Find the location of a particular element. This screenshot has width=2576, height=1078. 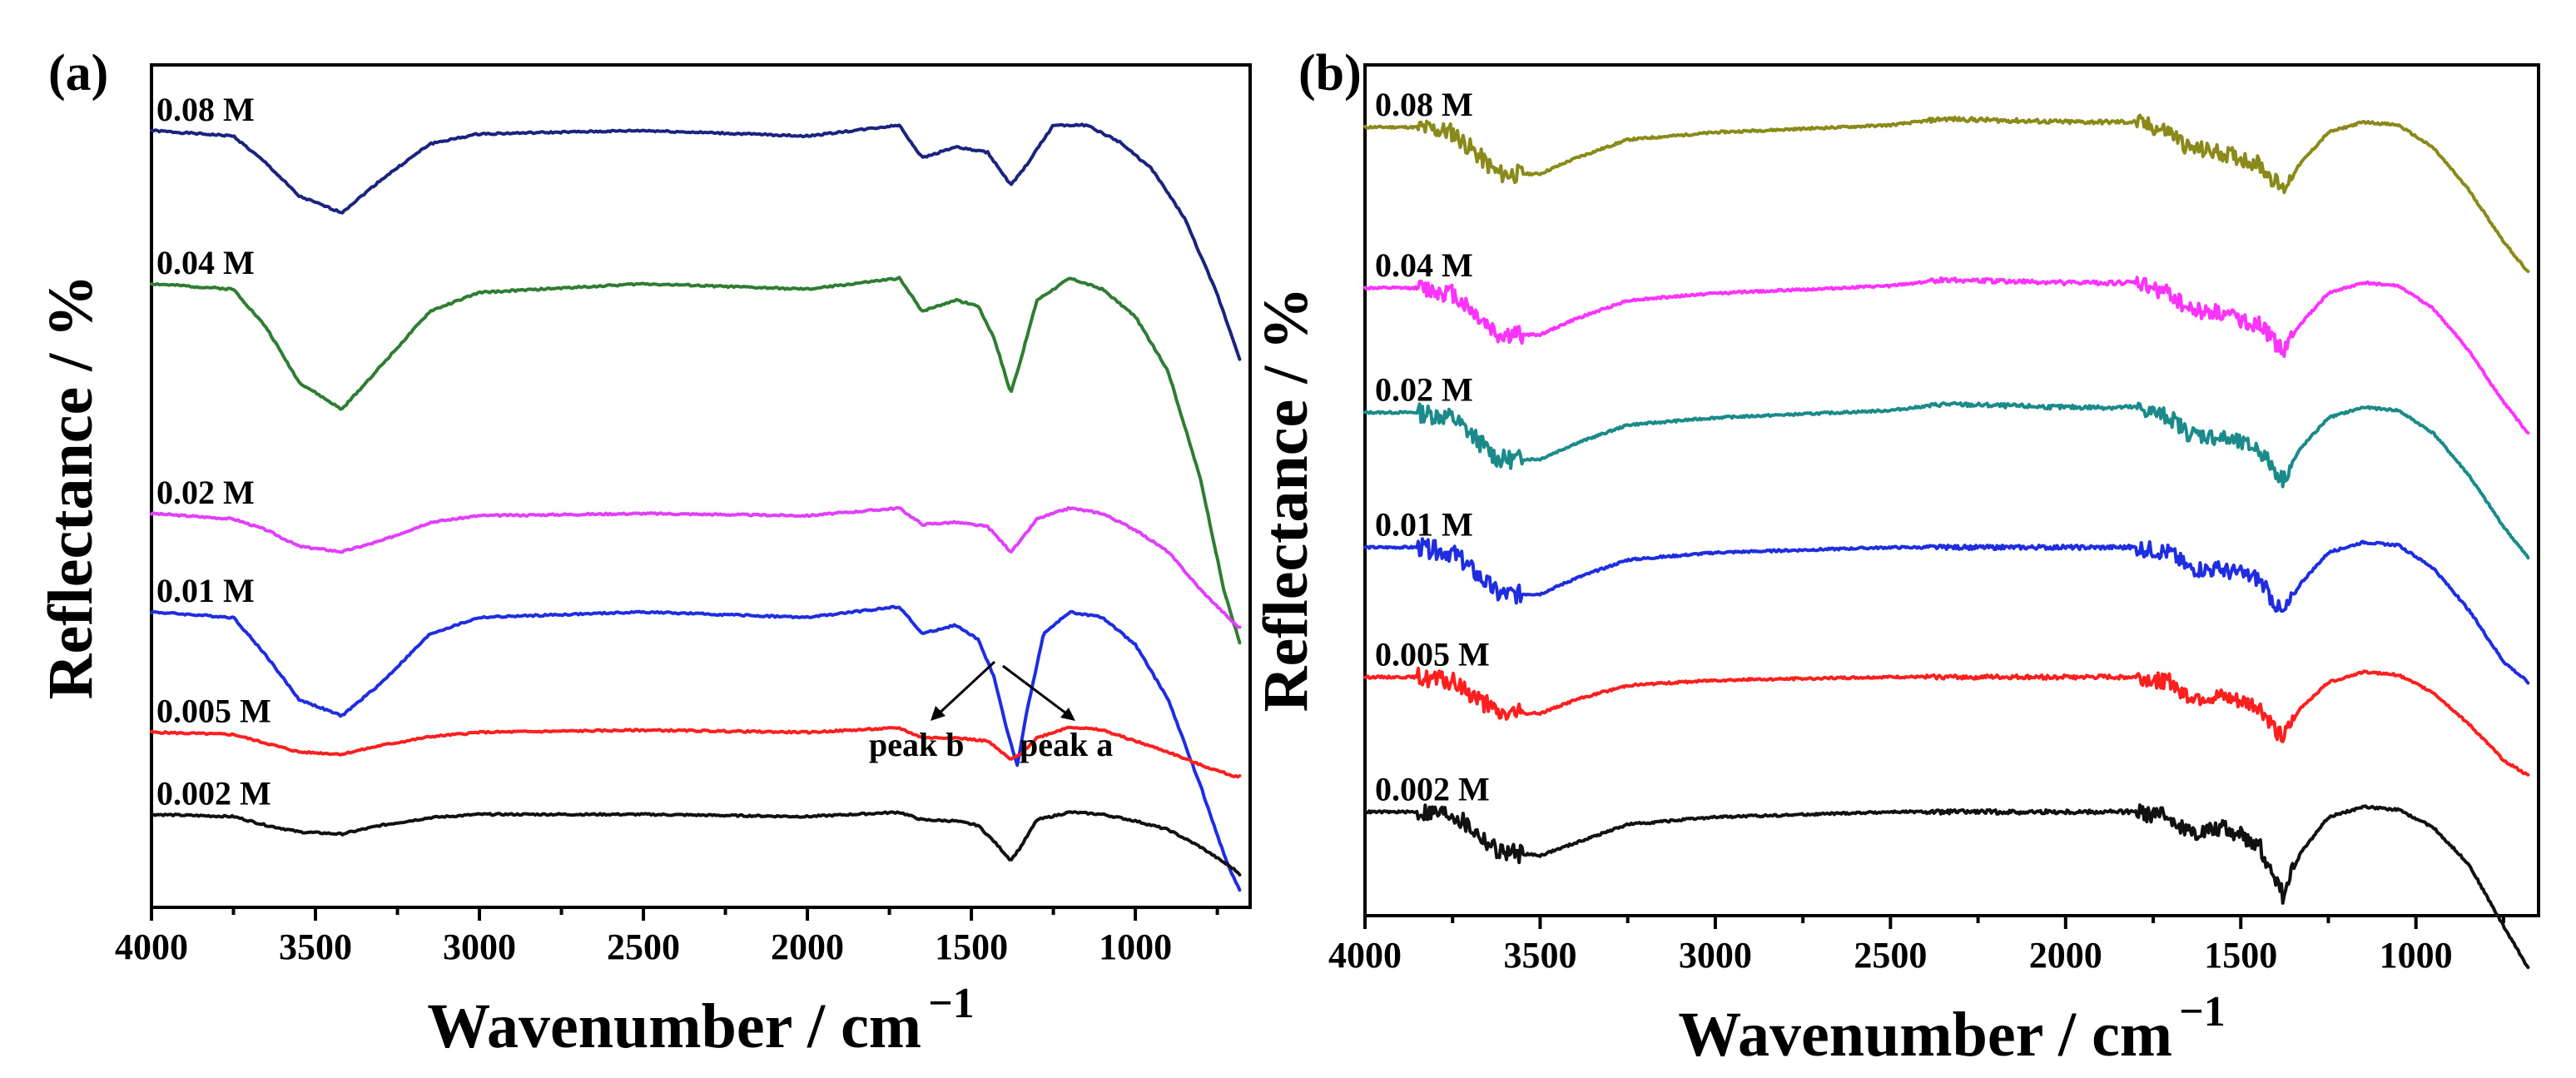

panel-b-xlabel-text: Wavenumber / cm is located at coordinates (1925, 1035).